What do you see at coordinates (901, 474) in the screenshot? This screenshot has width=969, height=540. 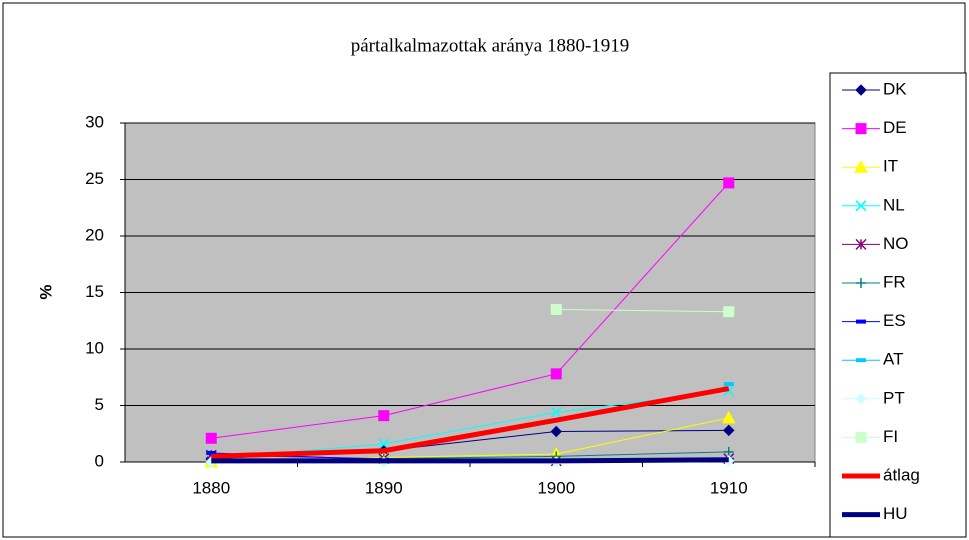 I see `legend-label: átlag` at bounding box center [901, 474].